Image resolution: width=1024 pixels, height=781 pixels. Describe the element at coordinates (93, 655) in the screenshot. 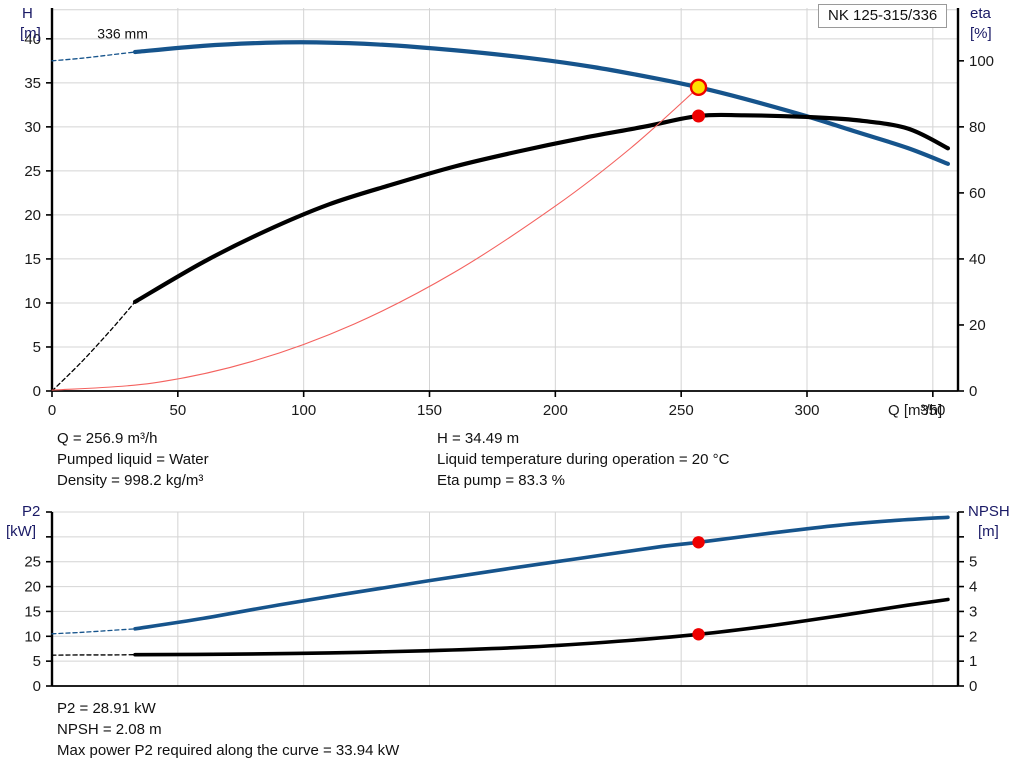

I see `curve-npsh-required-extrapolated-low-flow` at that location.